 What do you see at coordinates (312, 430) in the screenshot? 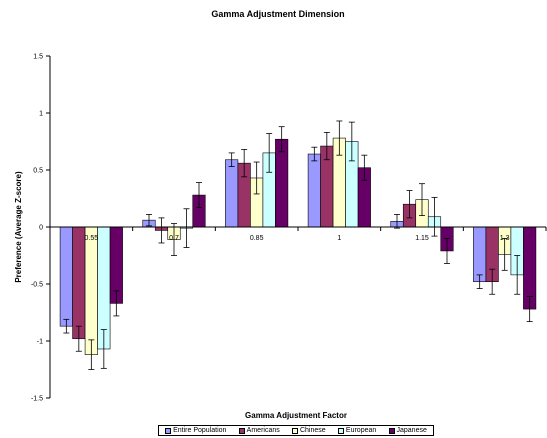
I see `legend-label: Chinese` at bounding box center [312, 430].